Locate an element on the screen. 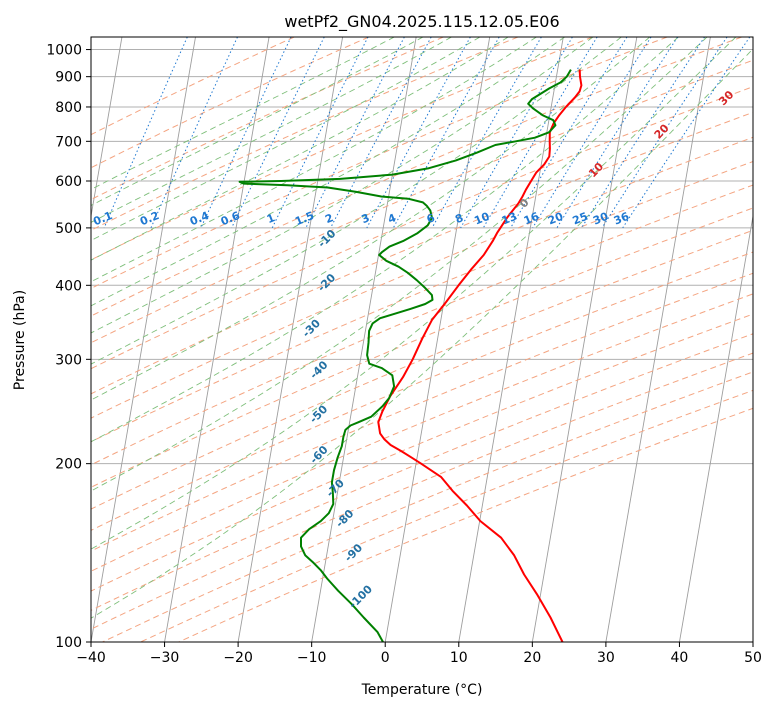  y-tick-label: 100 is located at coordinates (68, 643).